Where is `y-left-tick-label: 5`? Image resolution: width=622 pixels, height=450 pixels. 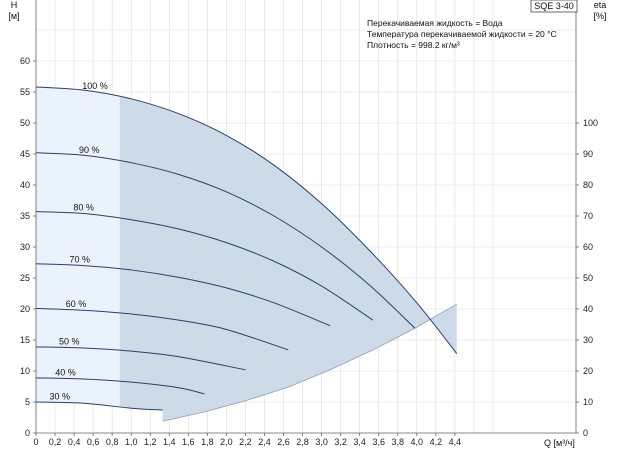
y-left-tick-label: 5 is located at coordinates (27, 402).